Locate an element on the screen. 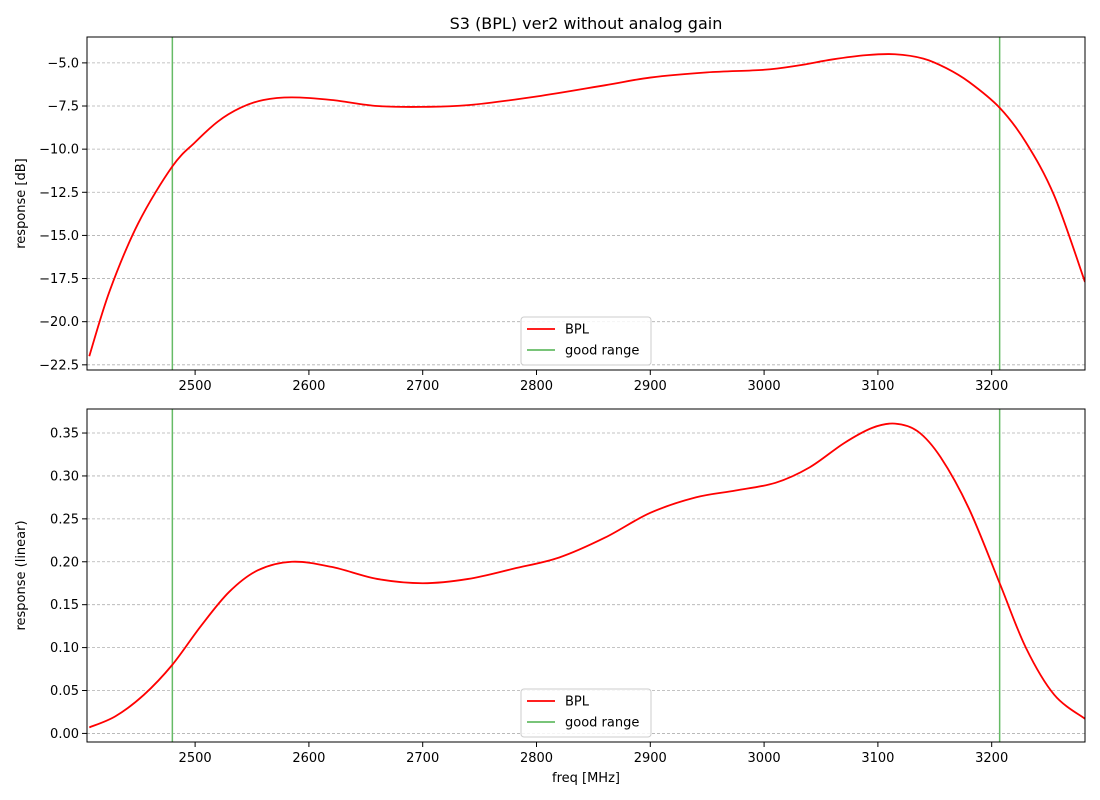 This screenshot has height=800, width=1100. y-tick-label: −7.5 is located at coordinates (63, 107).